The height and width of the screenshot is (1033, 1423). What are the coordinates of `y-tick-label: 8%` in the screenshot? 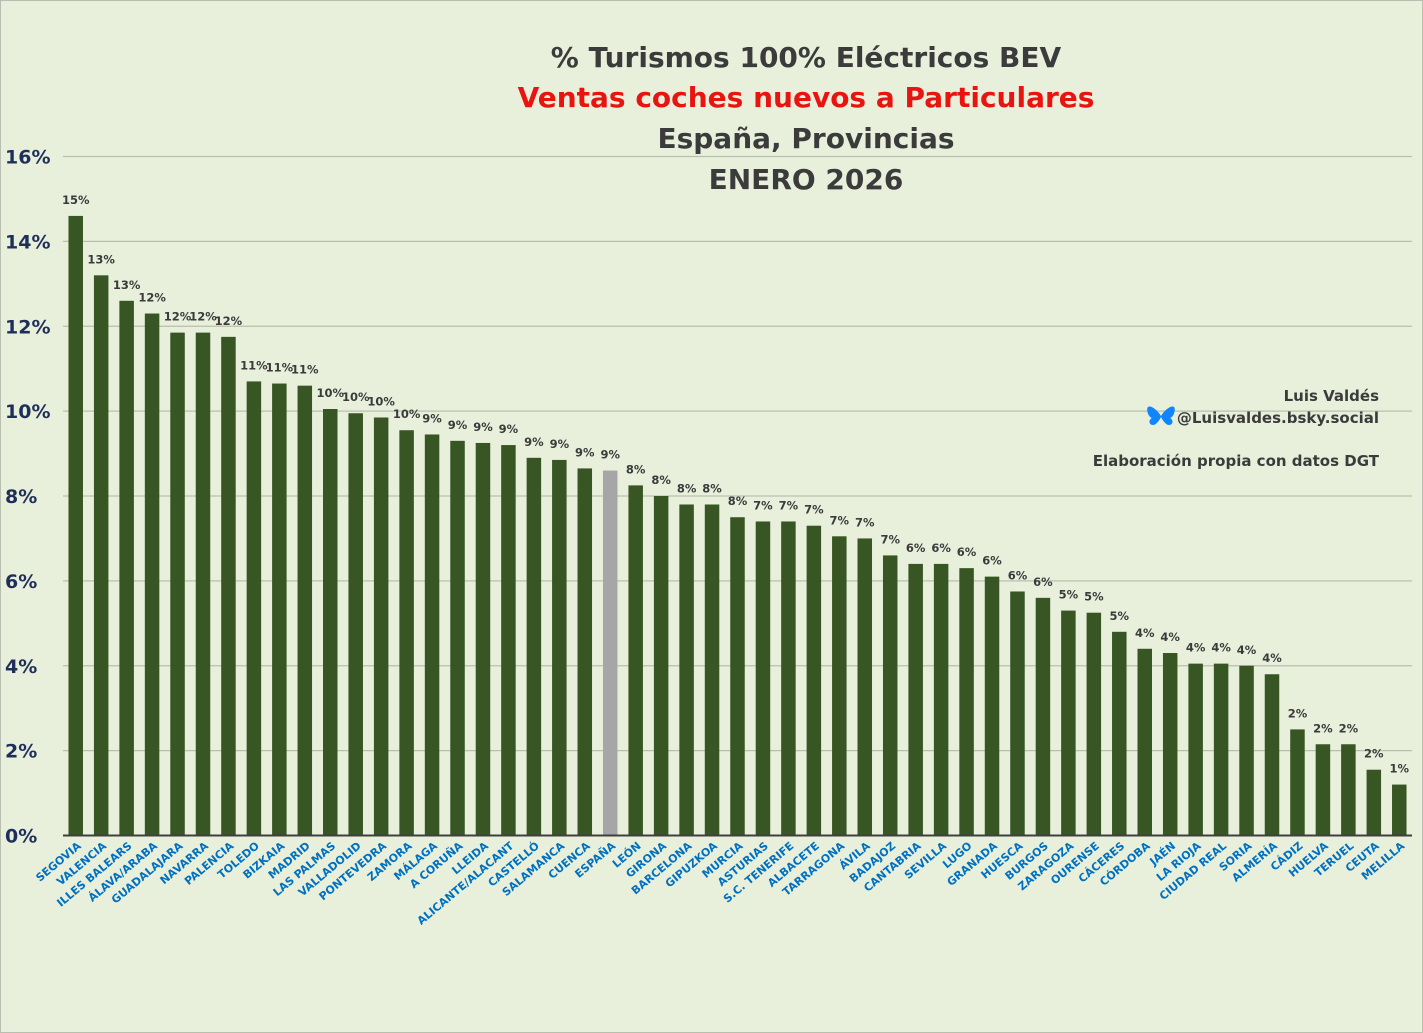 It's located at (21, 497).